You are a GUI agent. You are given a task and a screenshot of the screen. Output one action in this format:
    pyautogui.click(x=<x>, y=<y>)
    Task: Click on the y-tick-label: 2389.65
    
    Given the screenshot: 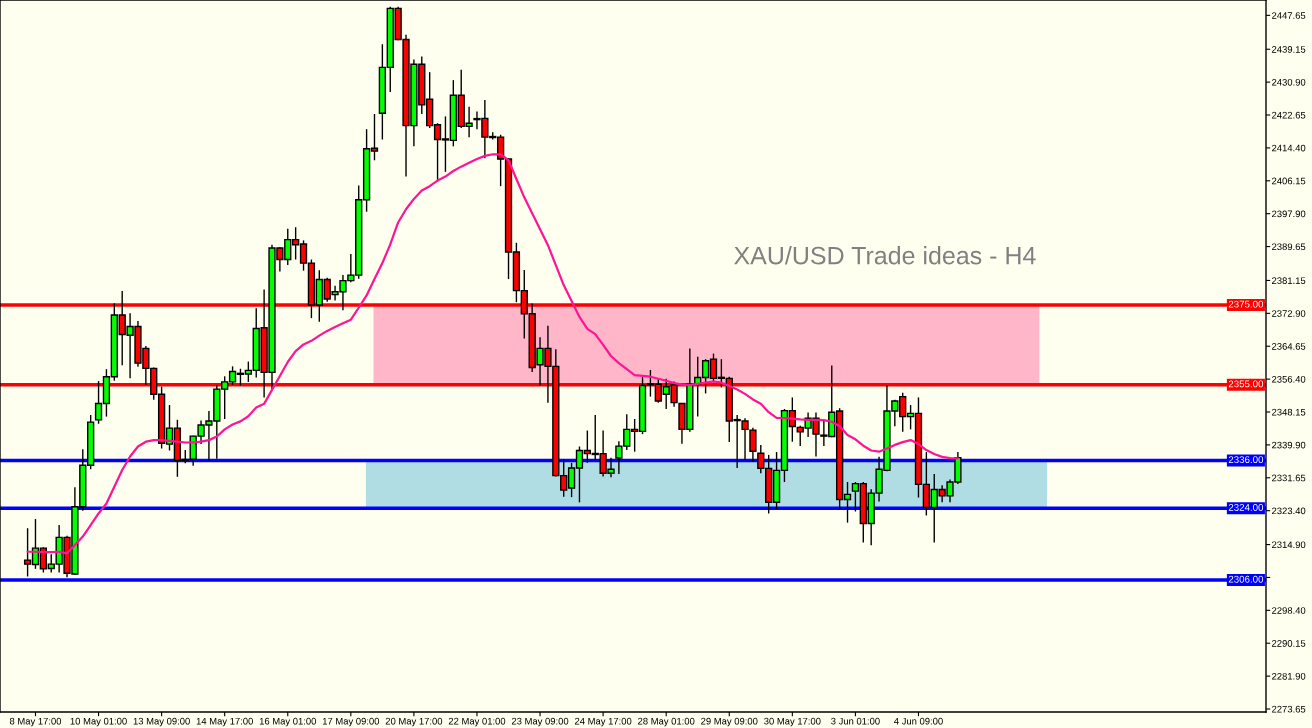 What is the action you would take?
    pyautogui.click(x=1289, y=247)
    